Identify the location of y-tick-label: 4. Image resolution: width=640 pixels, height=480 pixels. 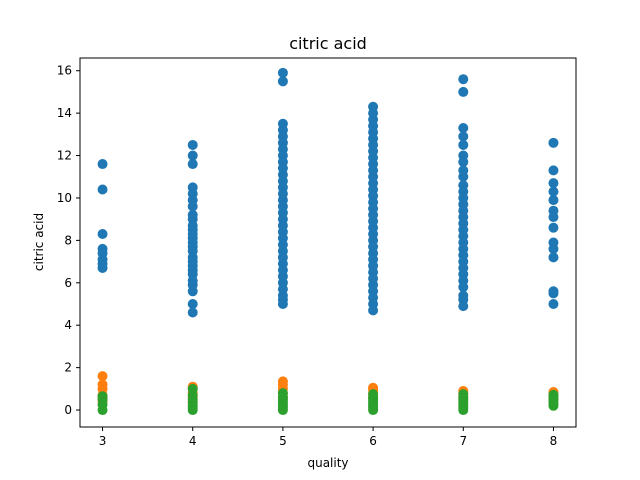
(68, 325).